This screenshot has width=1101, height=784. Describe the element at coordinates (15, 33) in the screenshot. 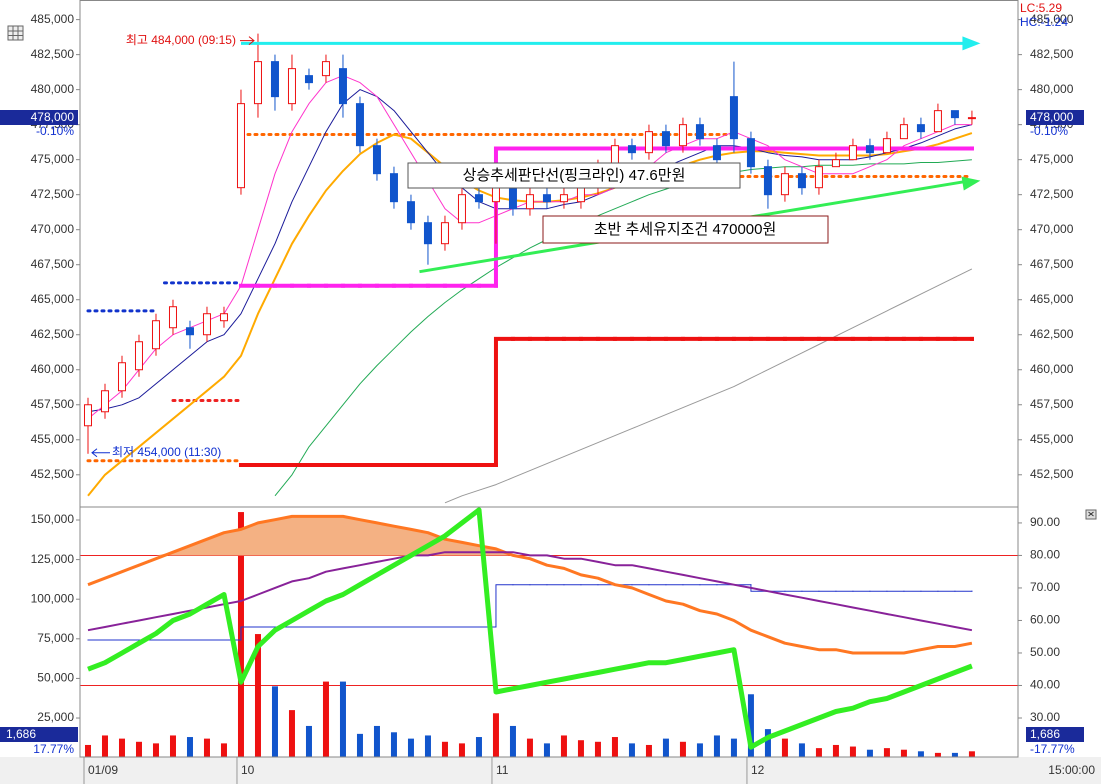

I see `menu-icon` at that location.